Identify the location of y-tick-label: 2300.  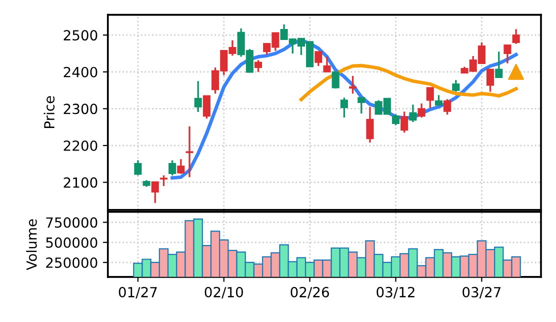
(81, 109).